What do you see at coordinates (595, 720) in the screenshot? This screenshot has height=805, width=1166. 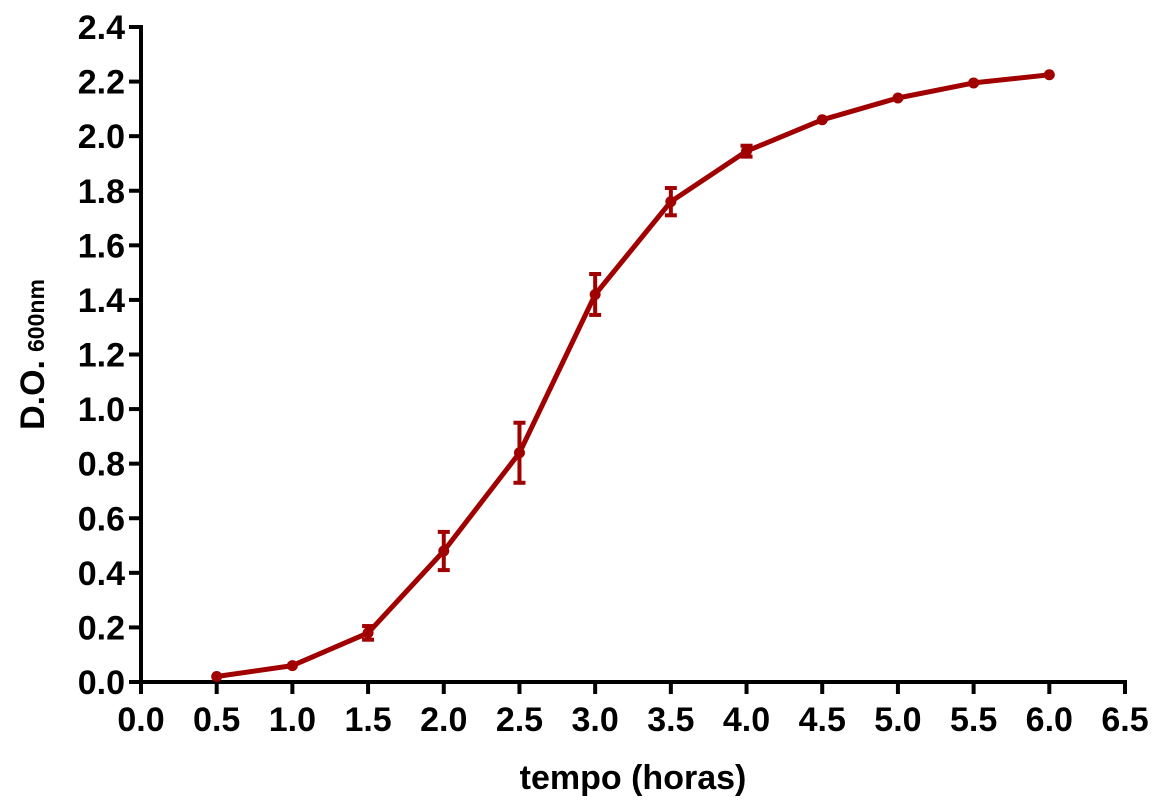 I see `x-tick-label: 3.0` at bounding box center [595, 720].